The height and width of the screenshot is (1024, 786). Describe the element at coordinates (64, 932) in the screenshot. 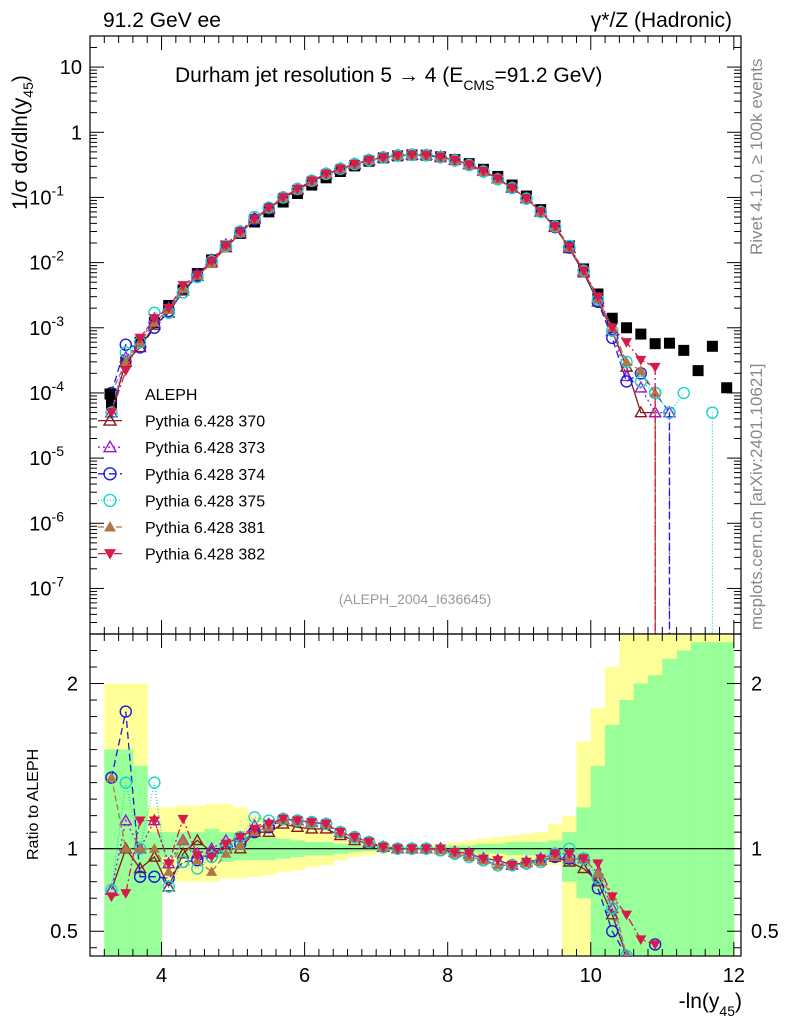

I see `lower-y-tick-label: 0.5` at that location.